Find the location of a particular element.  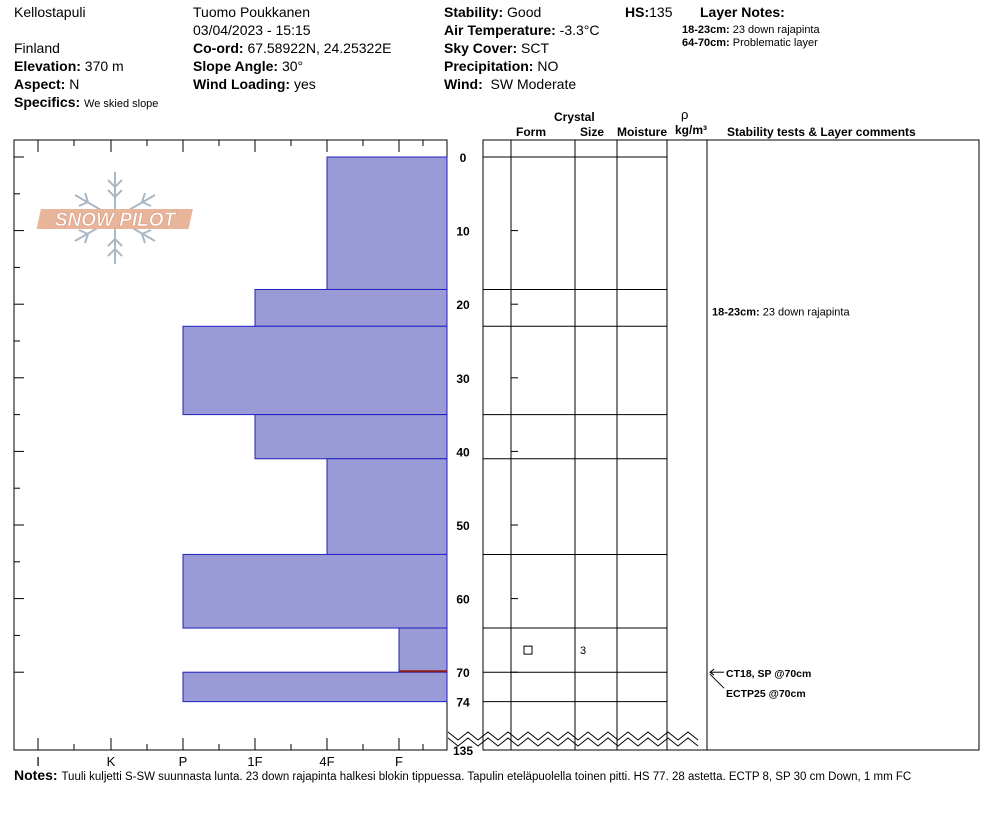

density-symbol: ρ is located at coordinates (685, 114).